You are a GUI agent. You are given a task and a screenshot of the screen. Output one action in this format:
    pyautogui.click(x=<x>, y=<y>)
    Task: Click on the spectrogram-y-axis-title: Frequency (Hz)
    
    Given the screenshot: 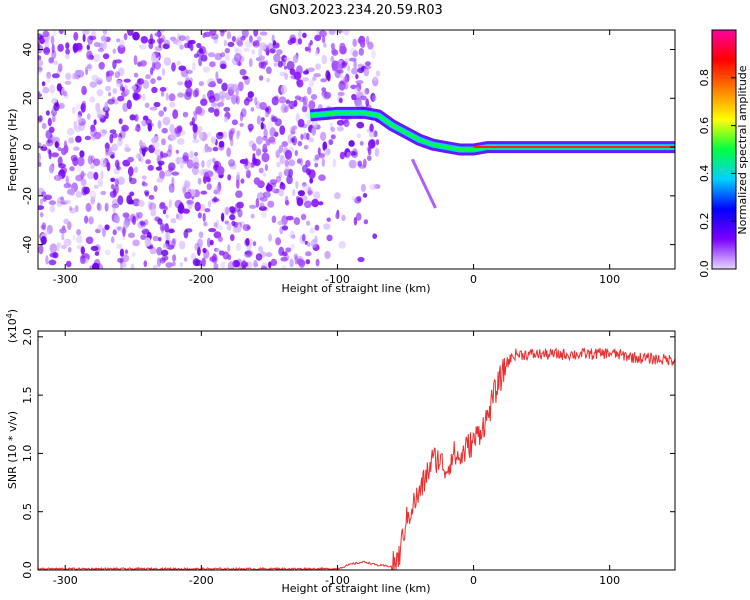 What is the action you would take?
    pyautogui.click(x=12, y=150)
    